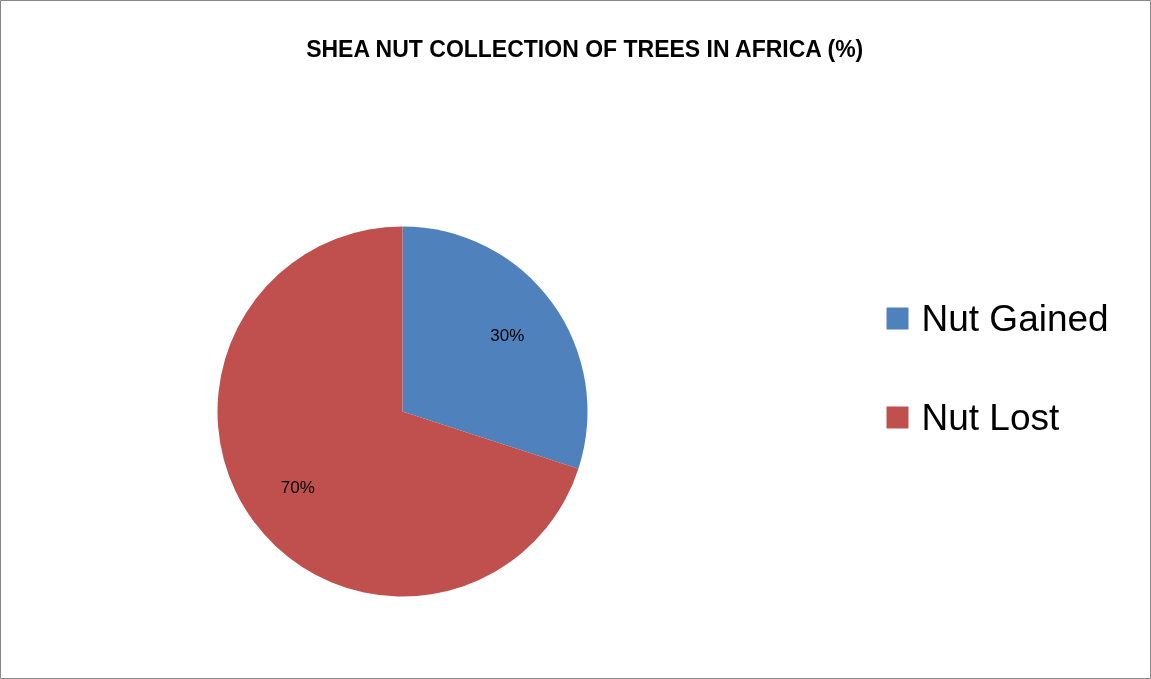  Describe the element at coordinates (585, 48) in the screenshot. I see `chart-title: SHEA NUT COLLECTION OF TREES IN AFRICA (%)` at that location.